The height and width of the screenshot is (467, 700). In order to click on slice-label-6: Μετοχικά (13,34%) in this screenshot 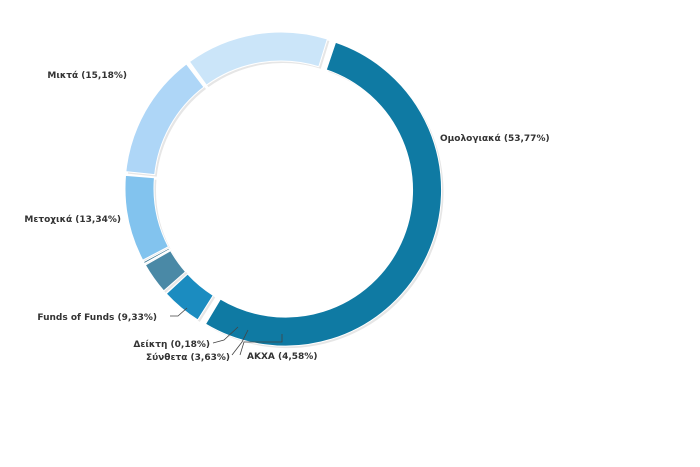, I will do `click(72, 220)`.